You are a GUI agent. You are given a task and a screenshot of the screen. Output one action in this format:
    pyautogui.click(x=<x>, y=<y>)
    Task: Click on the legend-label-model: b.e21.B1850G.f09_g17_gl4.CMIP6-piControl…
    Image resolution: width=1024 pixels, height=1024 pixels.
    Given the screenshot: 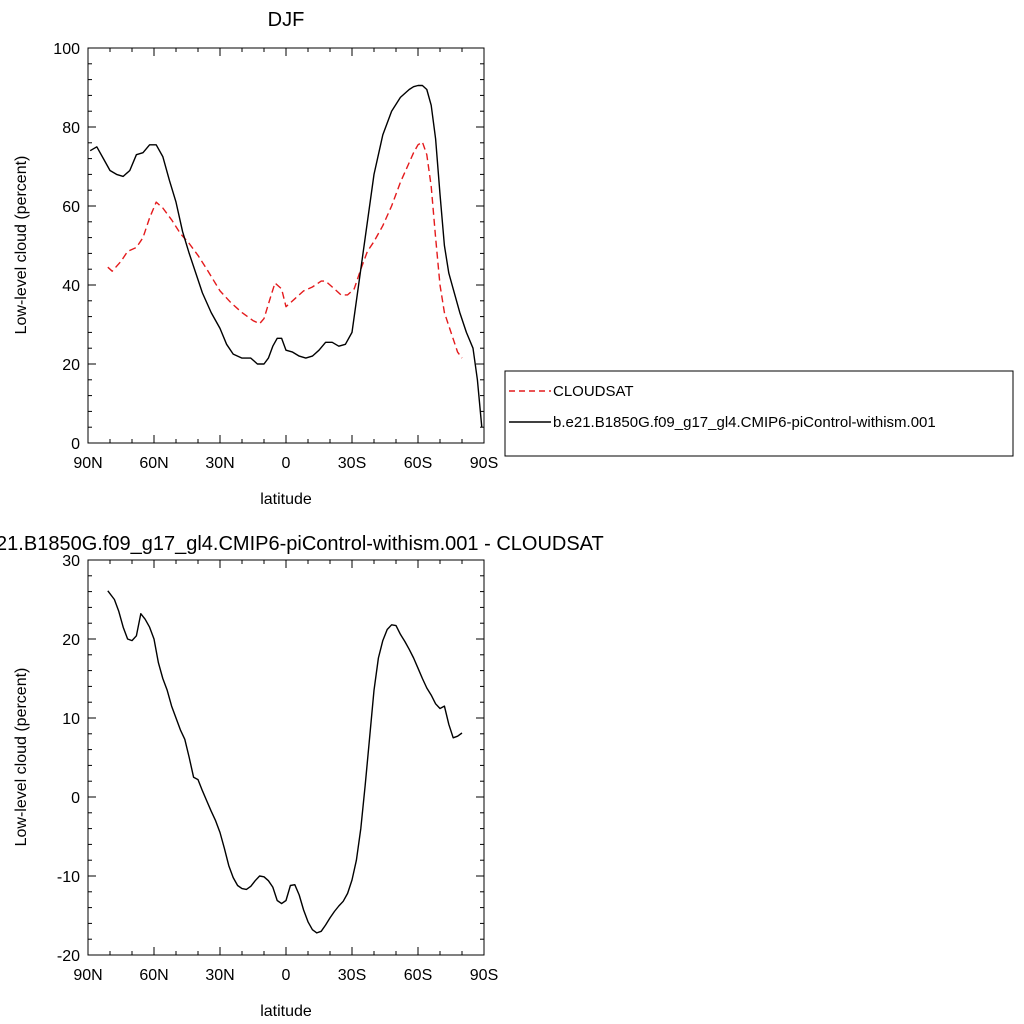 What is the action you would take?
    pyautogui.click(x=744, y=422)
    